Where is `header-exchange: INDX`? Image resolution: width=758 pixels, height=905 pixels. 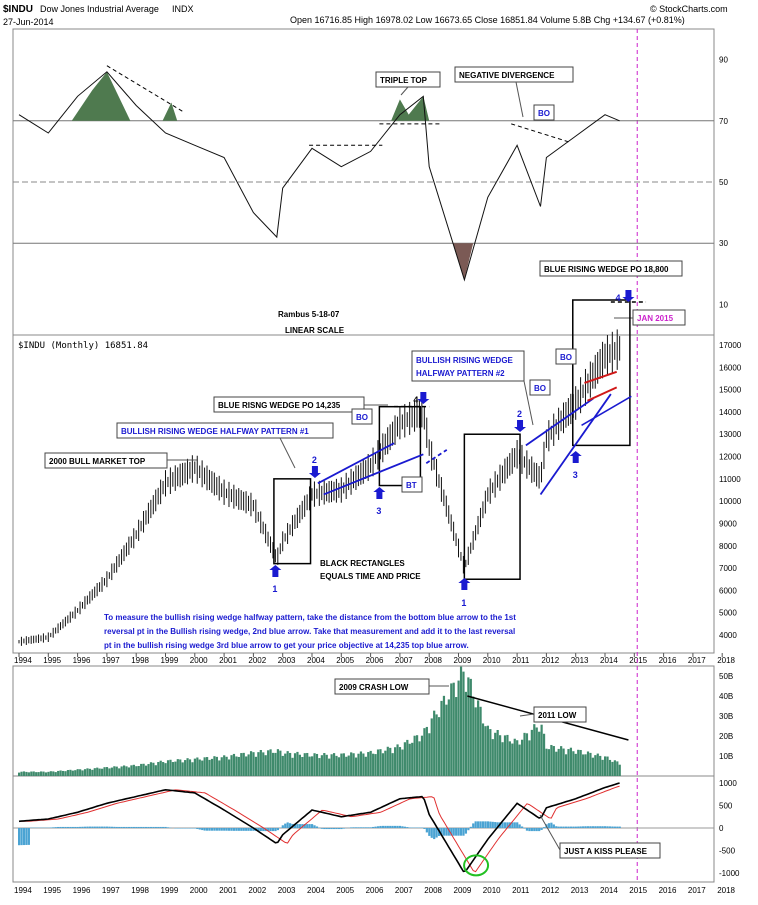
header-exchange: INDX is located at coordinates (183, 9).